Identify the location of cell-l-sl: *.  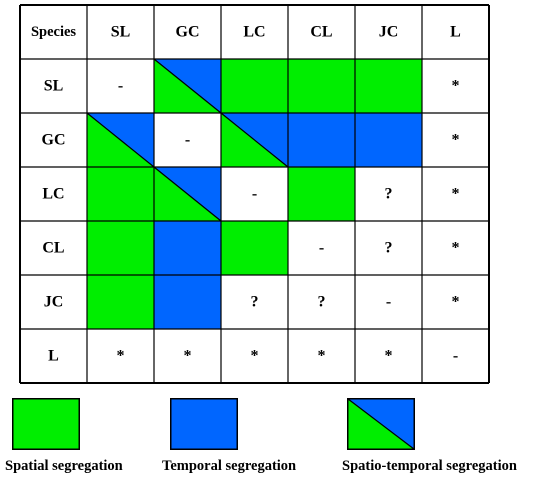
(120, 356).